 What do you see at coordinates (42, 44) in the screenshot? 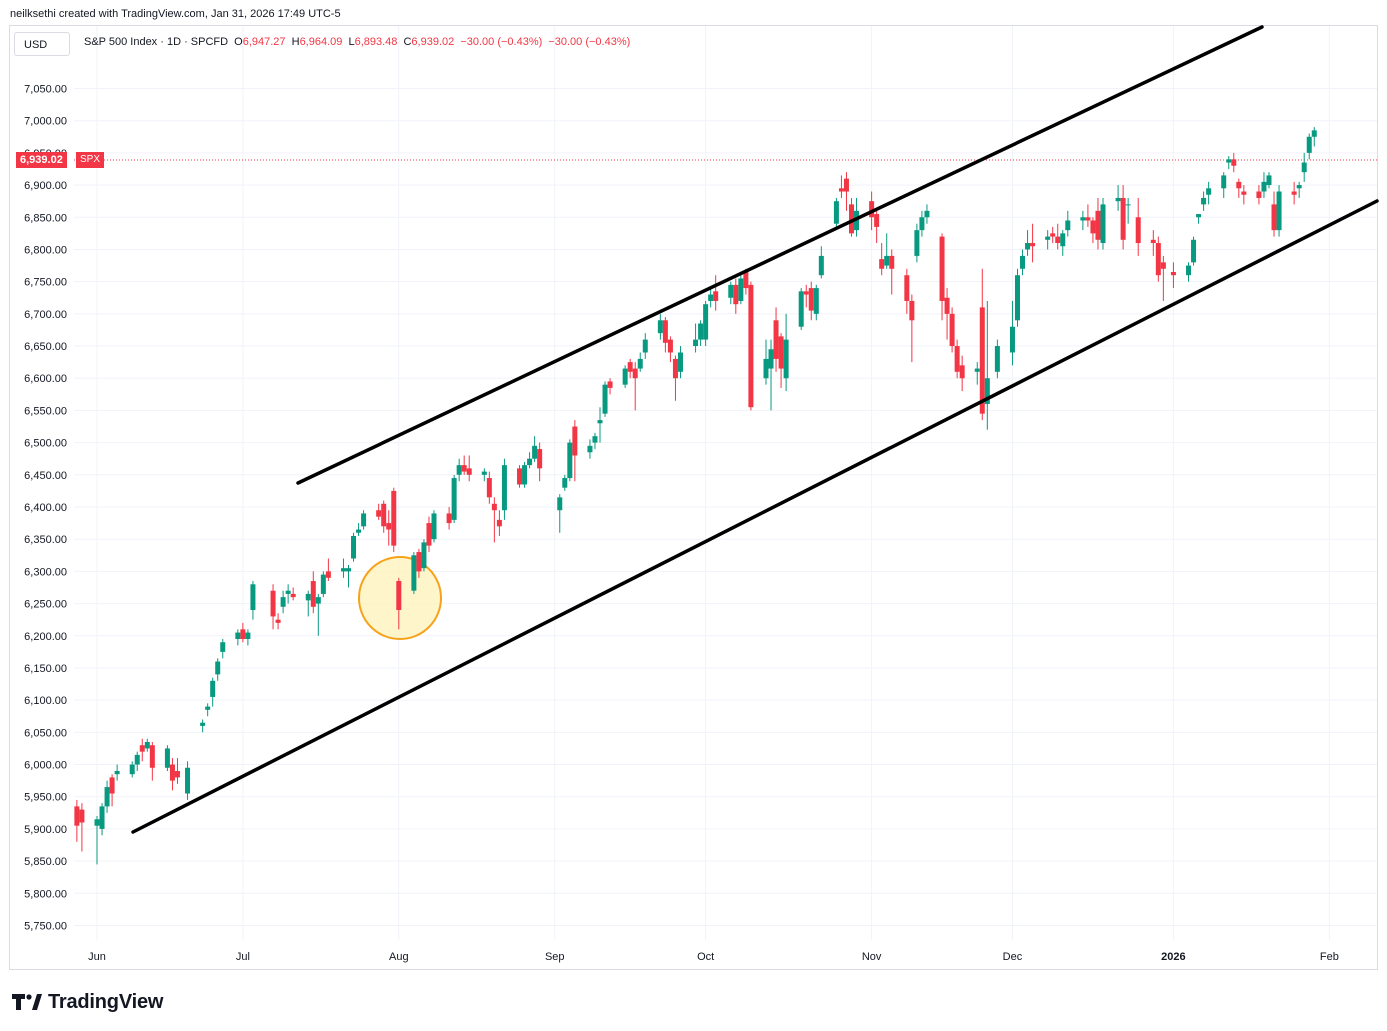
I see `currency-selector: USD` at bounding box center [42, 44].